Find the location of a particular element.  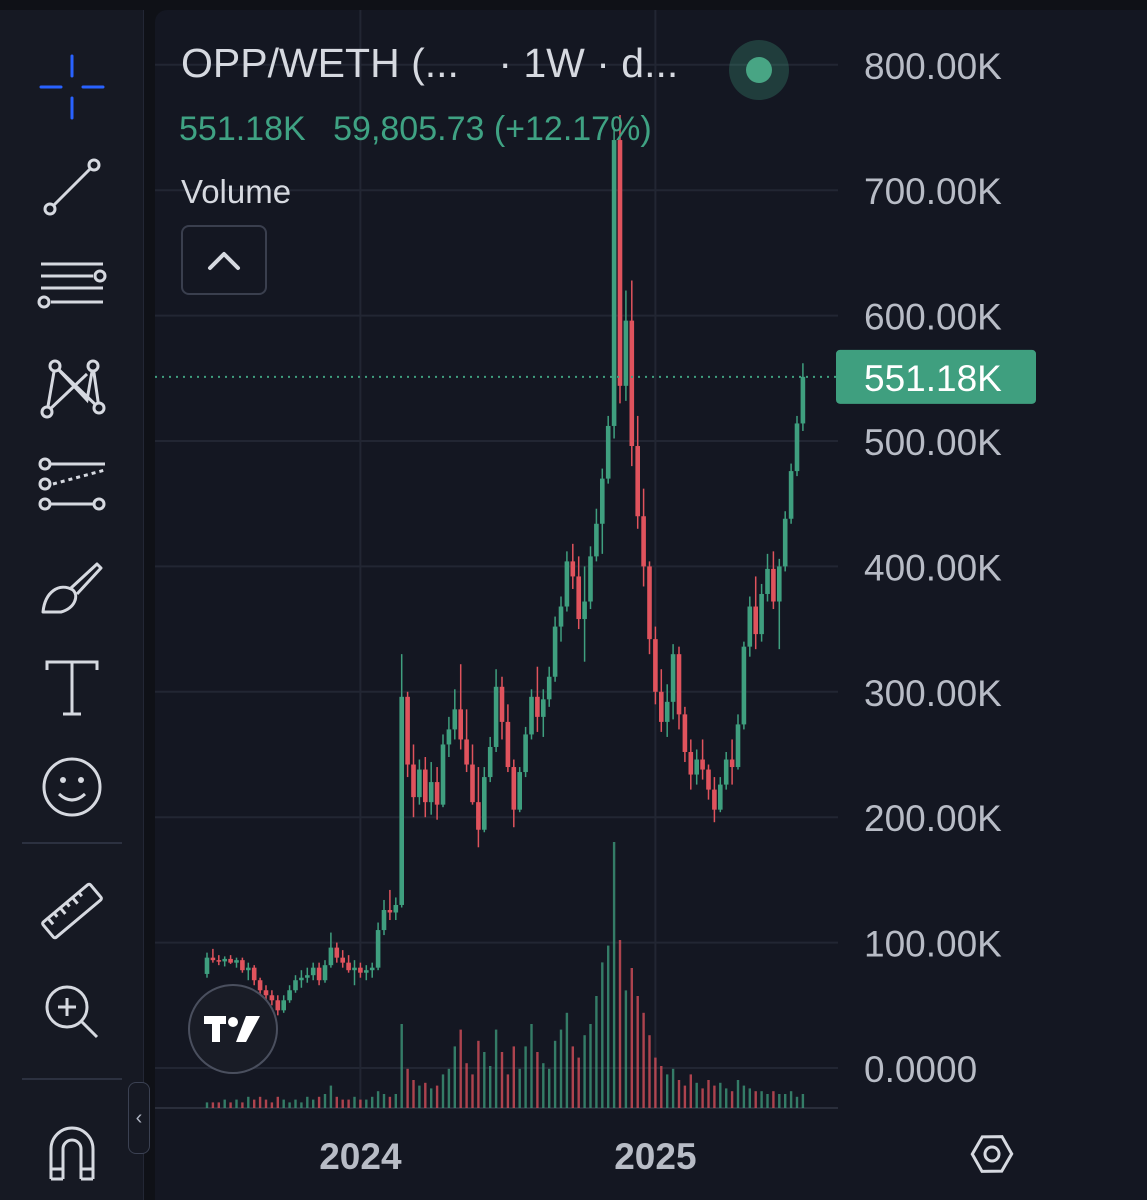

chart-settings-button is located at coordinates (991, 1154).